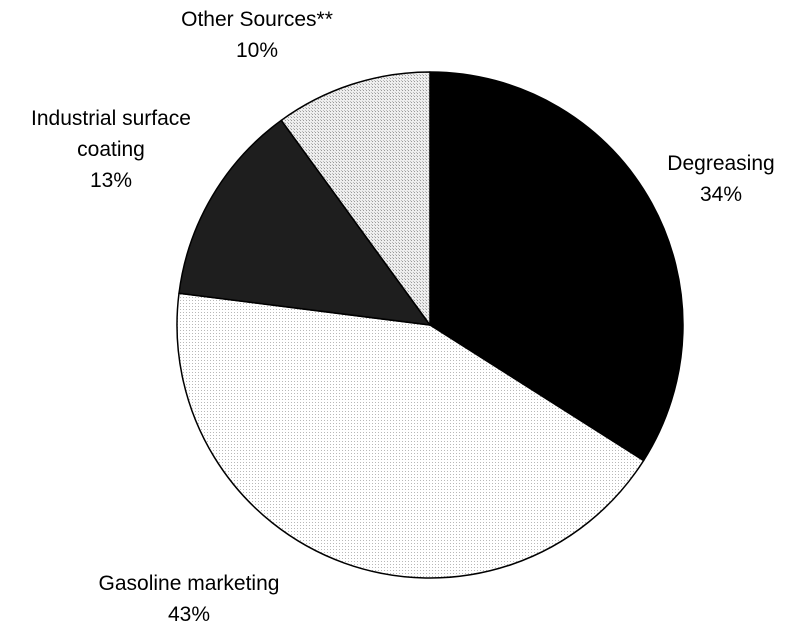 The image size is (794, 630). I want to click on label-industrial-surface-coating-text: Industrial surface, so click(111, 118).